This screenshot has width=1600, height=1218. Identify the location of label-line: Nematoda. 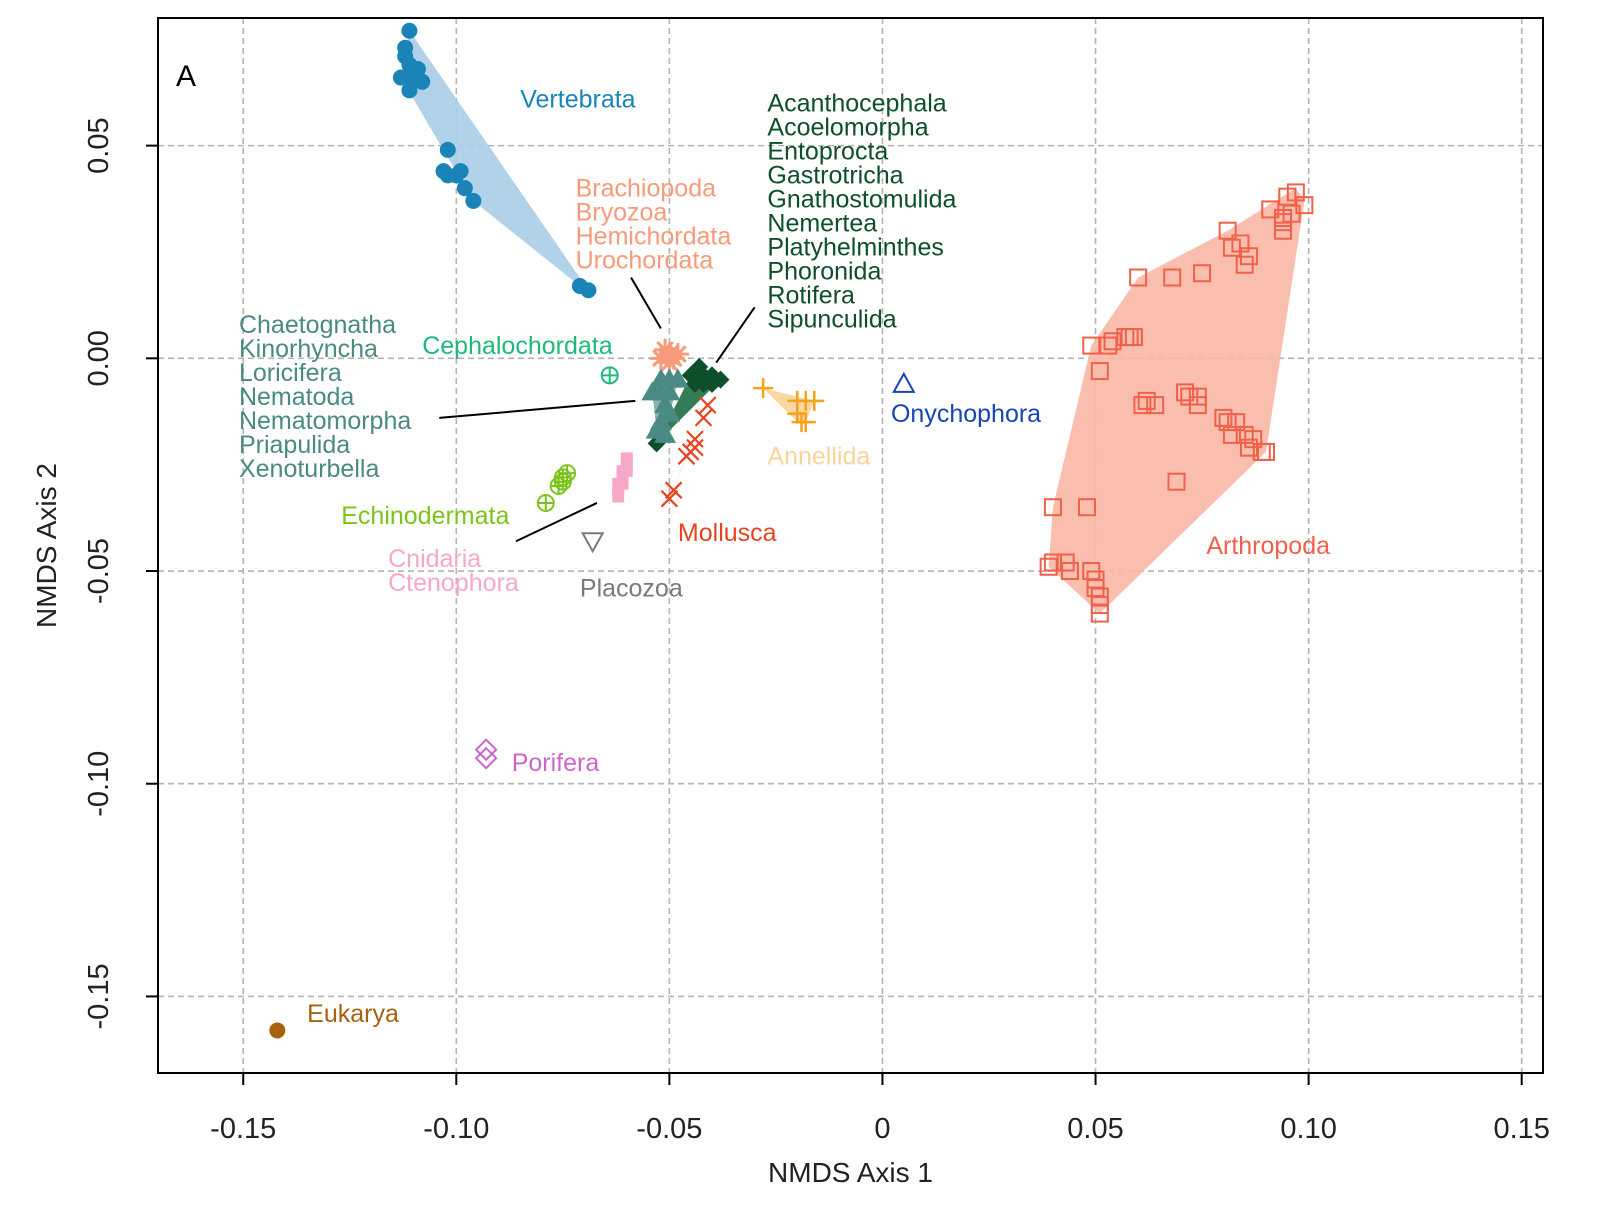
(296, 397).